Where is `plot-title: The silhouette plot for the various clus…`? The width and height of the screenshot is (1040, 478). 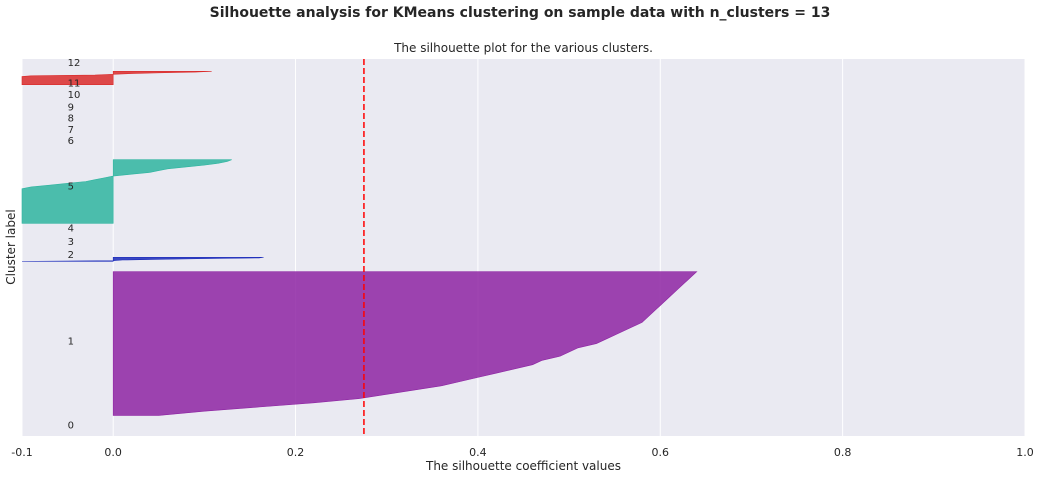 plot-title: The silhouette plot for the various clus… is located at coordinates (523, 48).